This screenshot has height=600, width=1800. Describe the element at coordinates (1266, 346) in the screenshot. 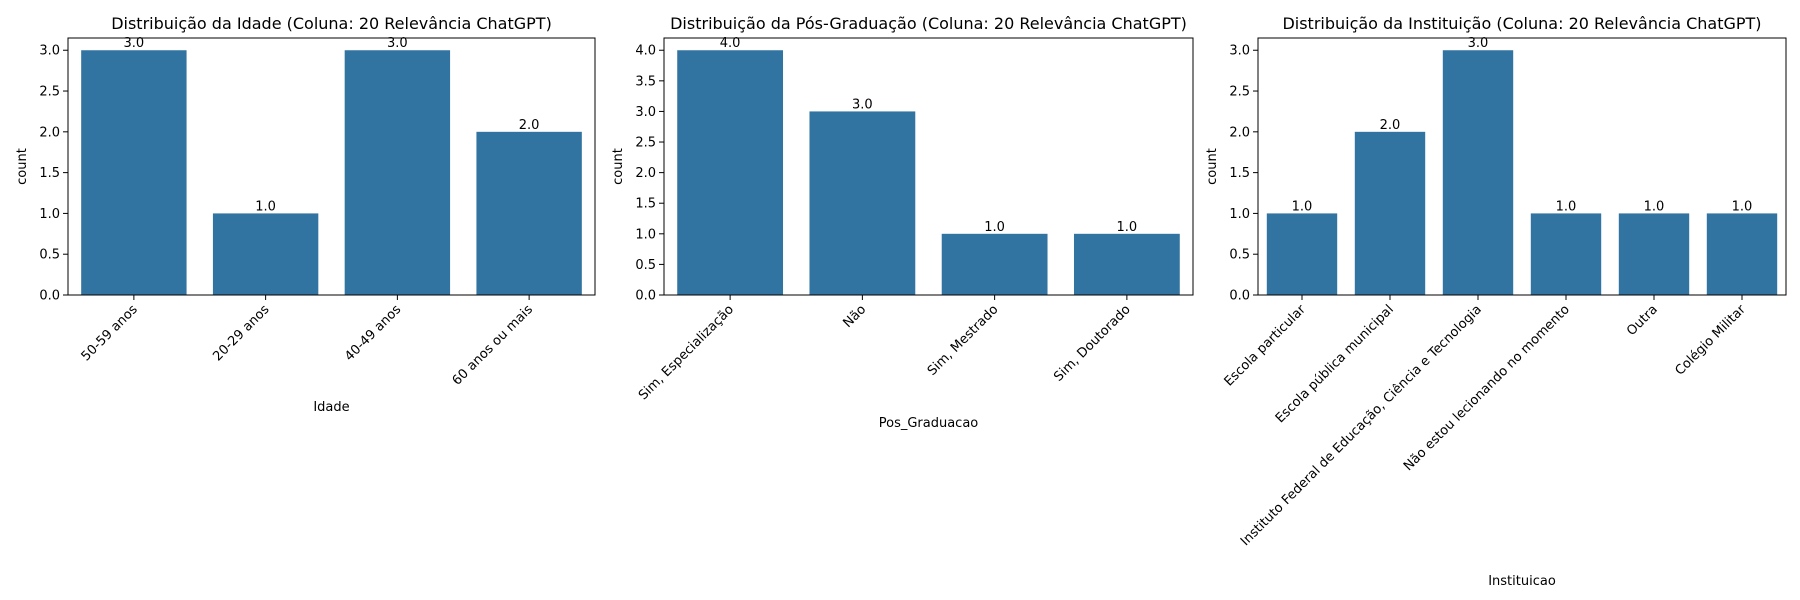

I see `x-tick-label: Escola particular` at that location.